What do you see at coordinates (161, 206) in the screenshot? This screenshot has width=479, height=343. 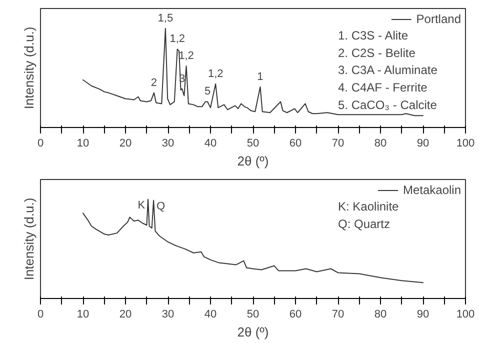 I see `annotation: Q` at bounding box center [161, 206].